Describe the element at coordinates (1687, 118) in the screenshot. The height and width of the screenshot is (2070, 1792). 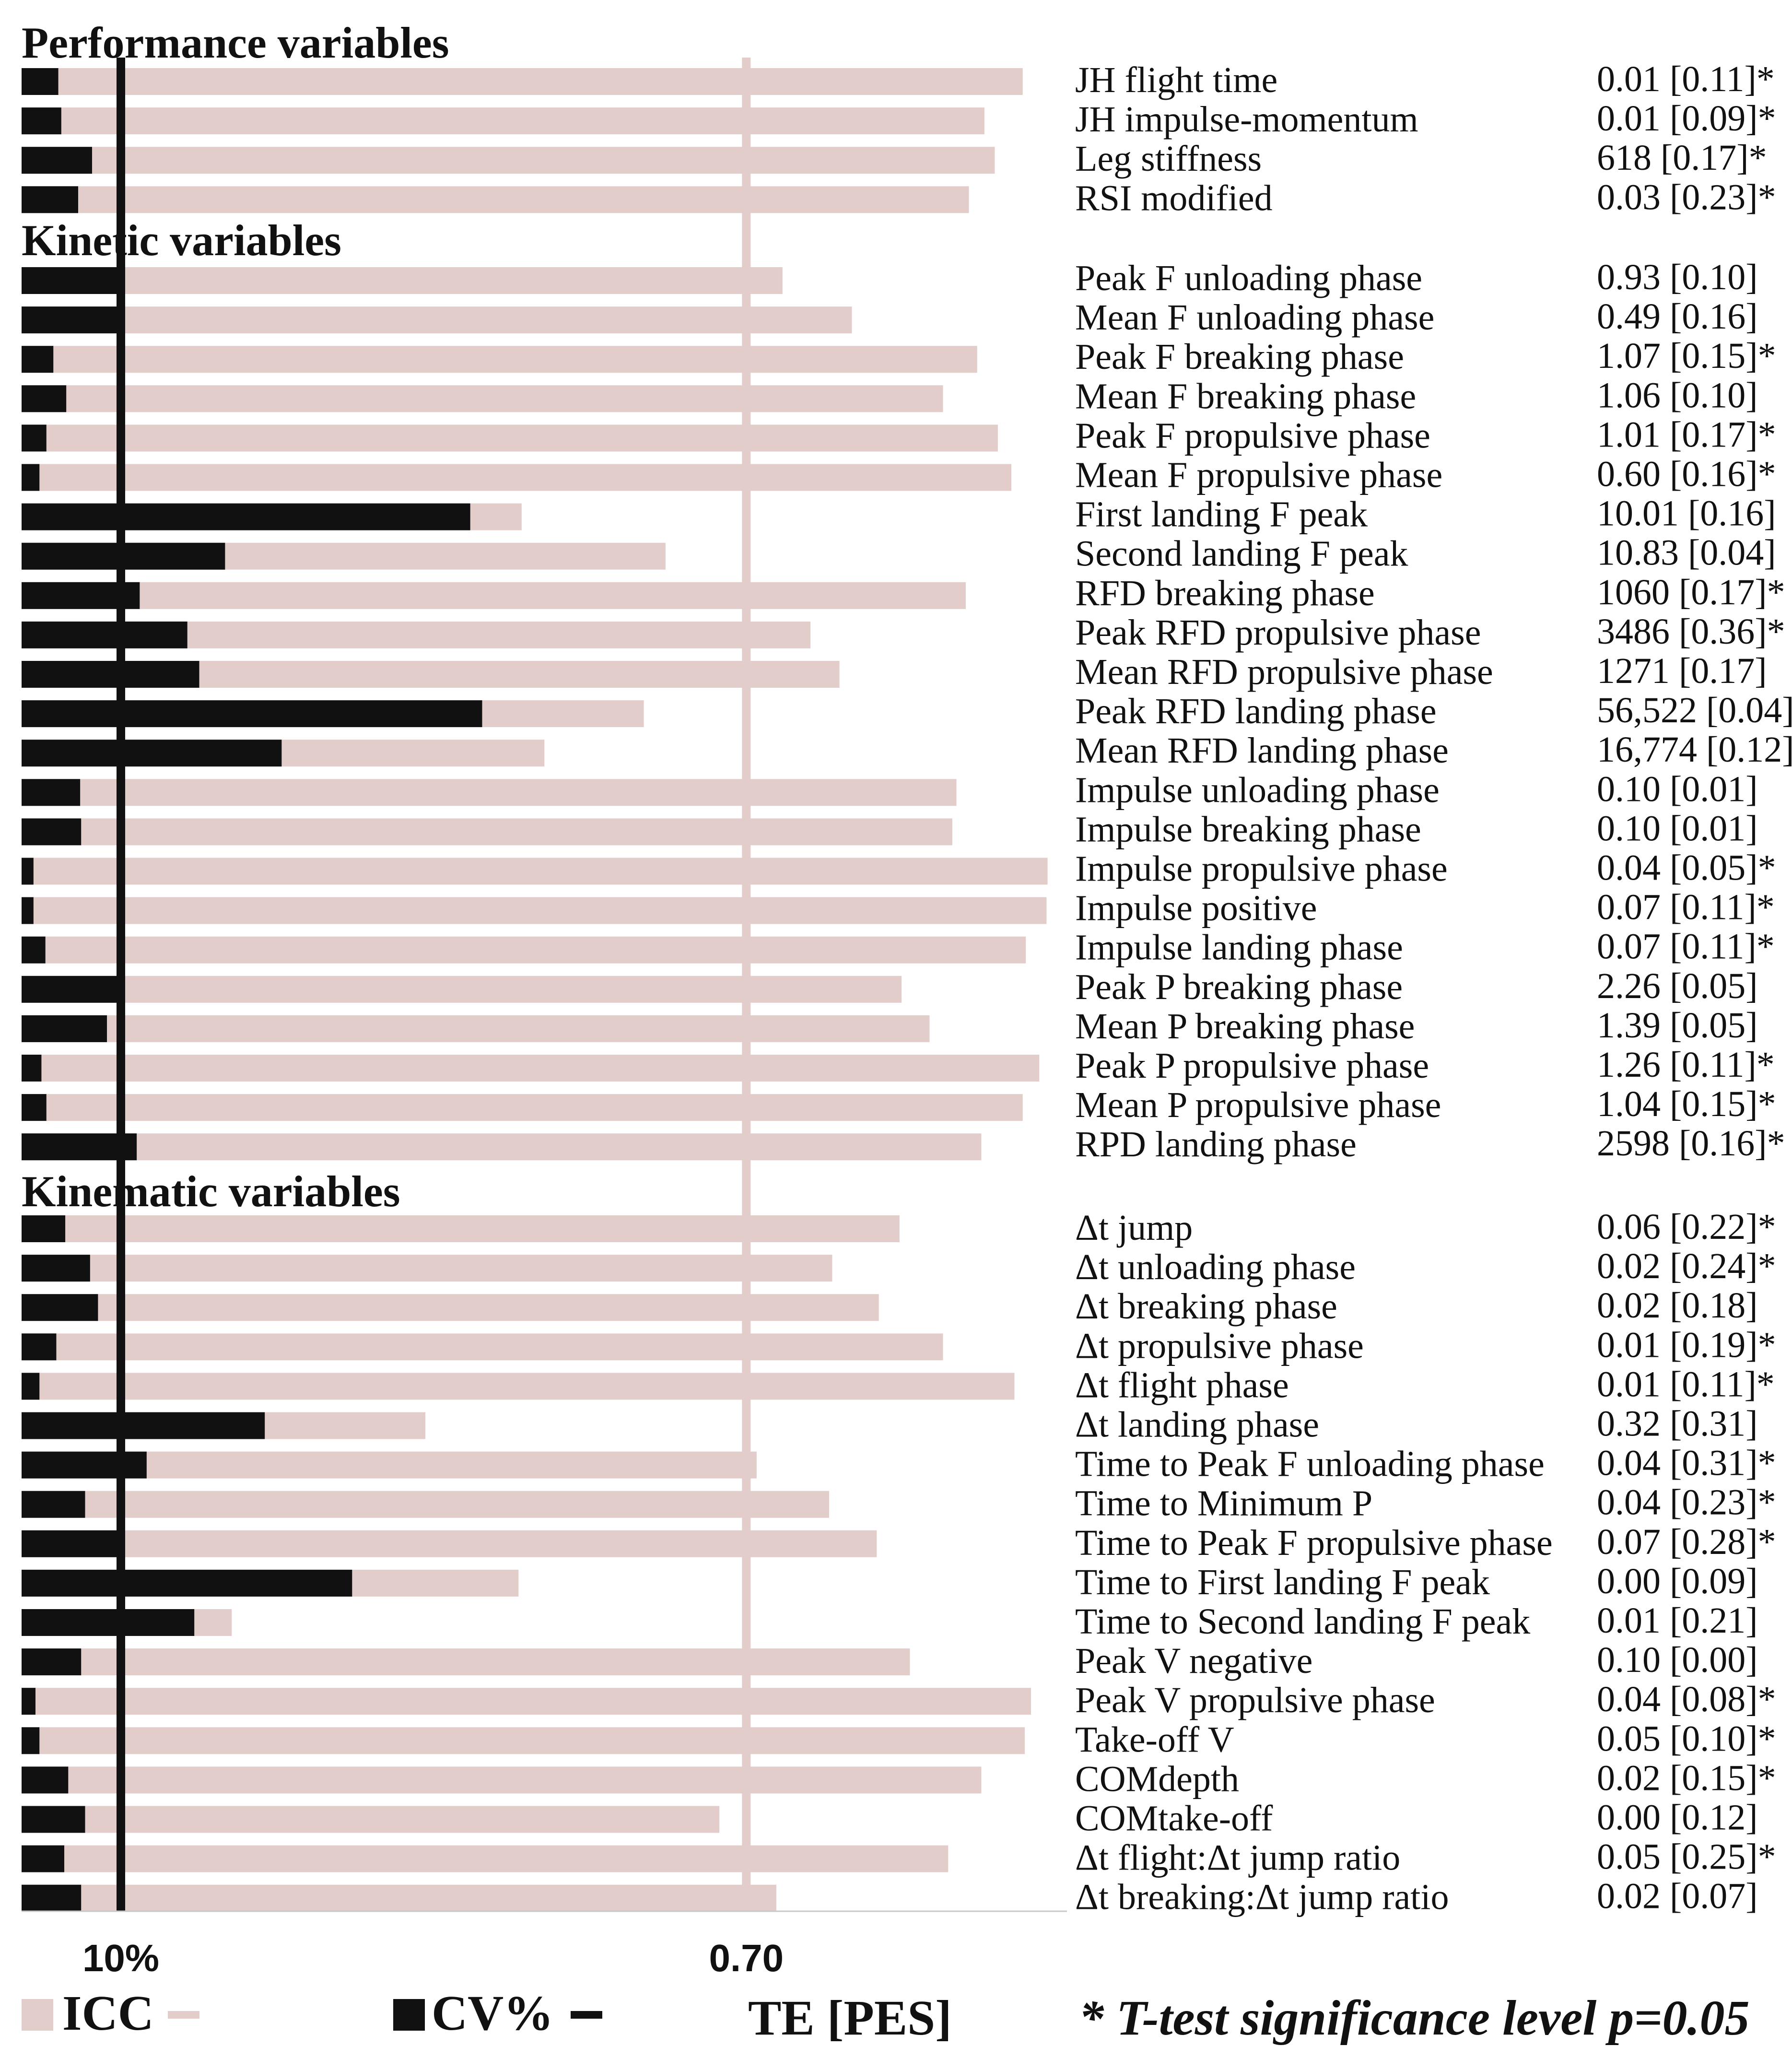
I see `te-value: 0.01 [0.09]*` at that location.